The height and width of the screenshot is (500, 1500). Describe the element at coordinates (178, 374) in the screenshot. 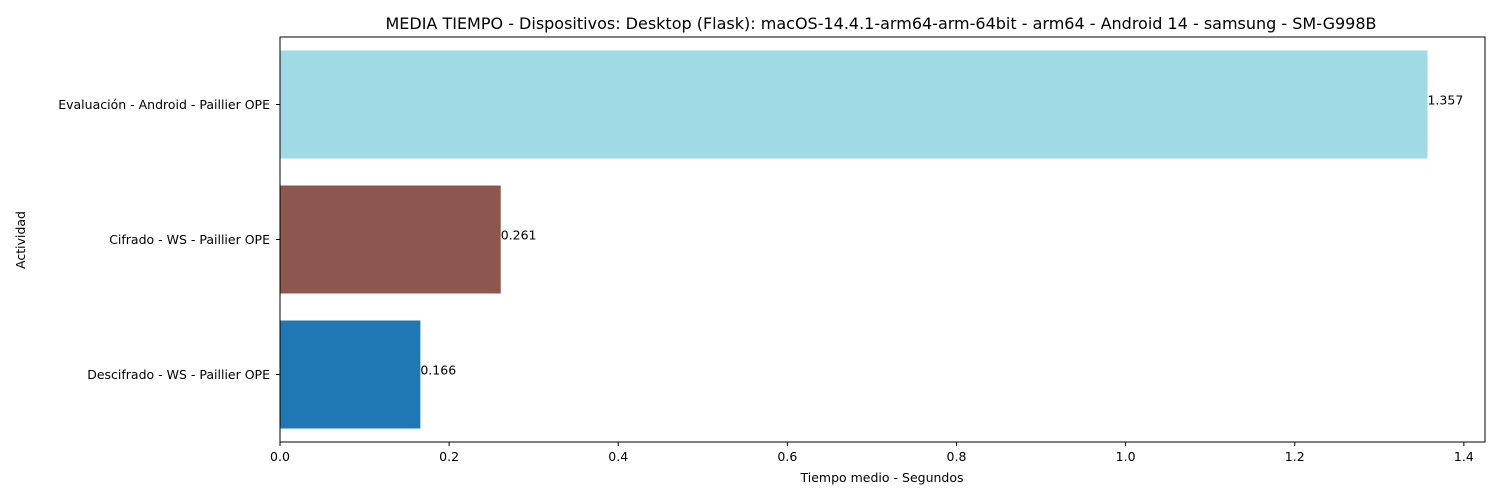

I see `y-tick-label: Descifrado - WS - Paillier OPE` at that location.